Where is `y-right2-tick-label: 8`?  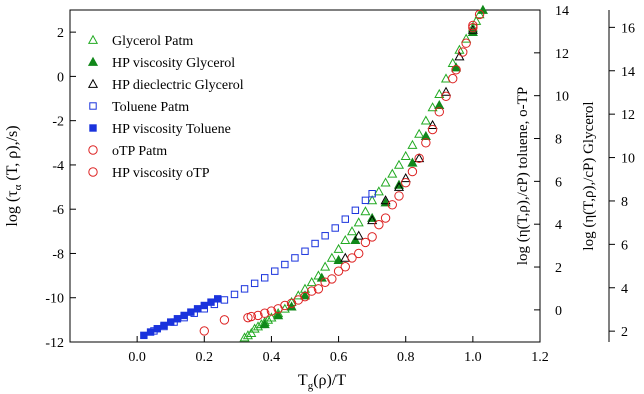
y-right2-tick-label: 8 is located at coordinates (624, 202).